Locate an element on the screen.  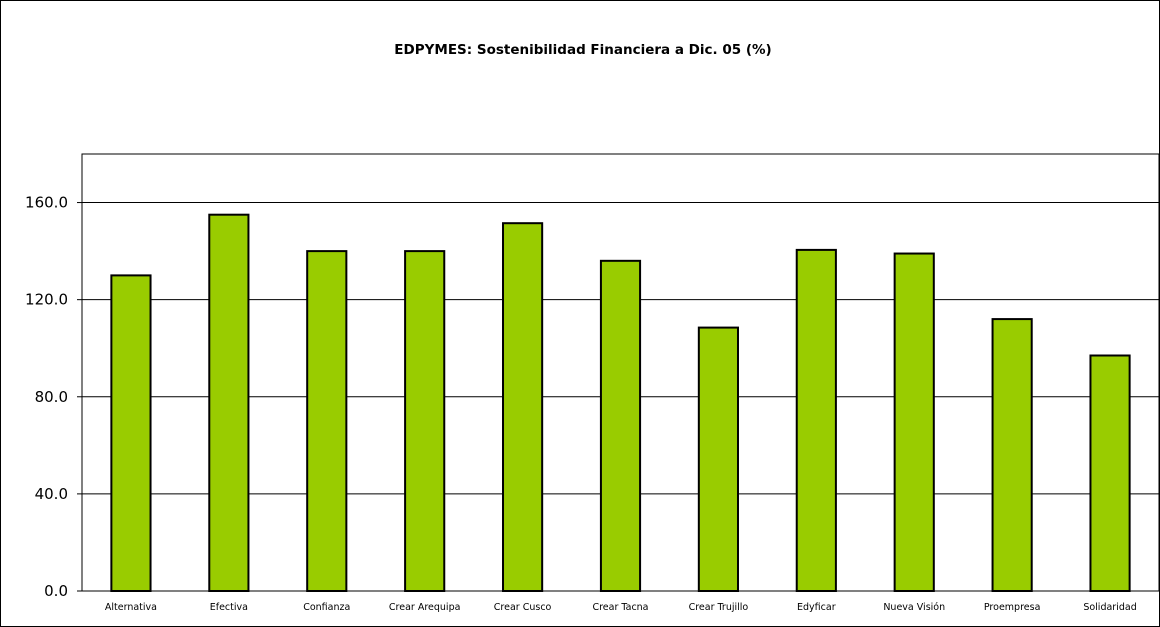
y-axis-ticks: 0.0 40.0 80.0 120.0 160.0 is located at coordinates (53, 397).